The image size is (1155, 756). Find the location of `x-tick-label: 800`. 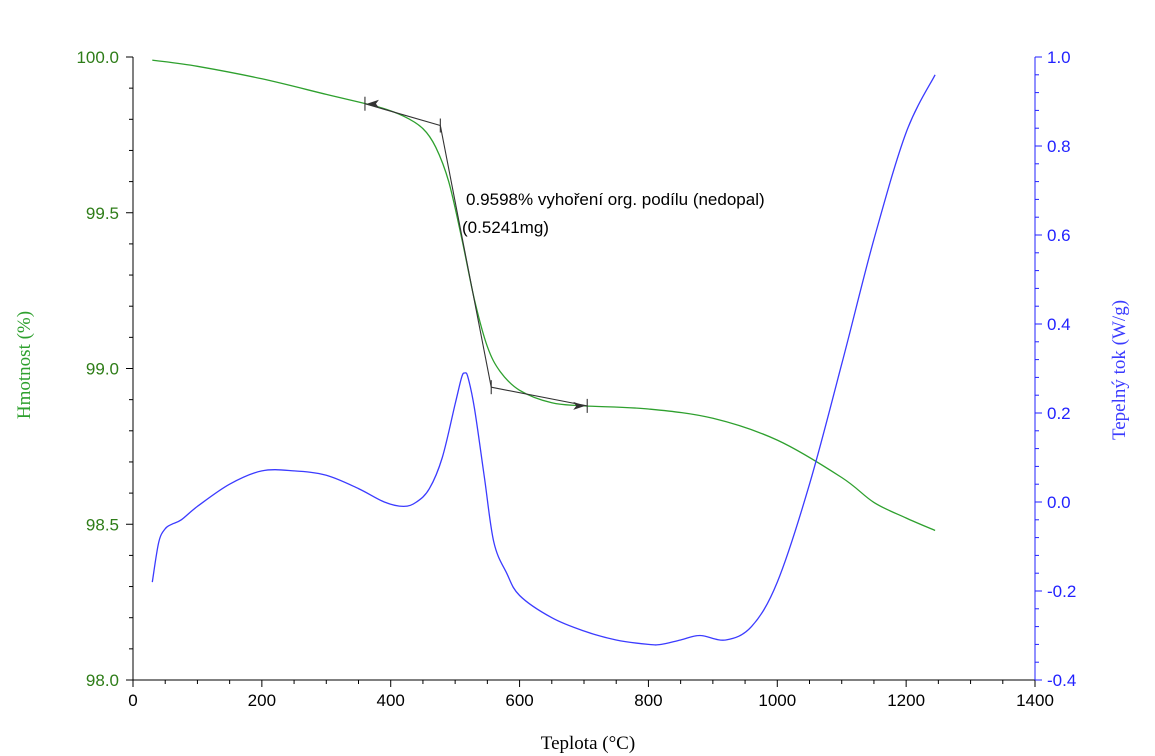

x-tick-label: 800 is located at coordinates (648, 700).